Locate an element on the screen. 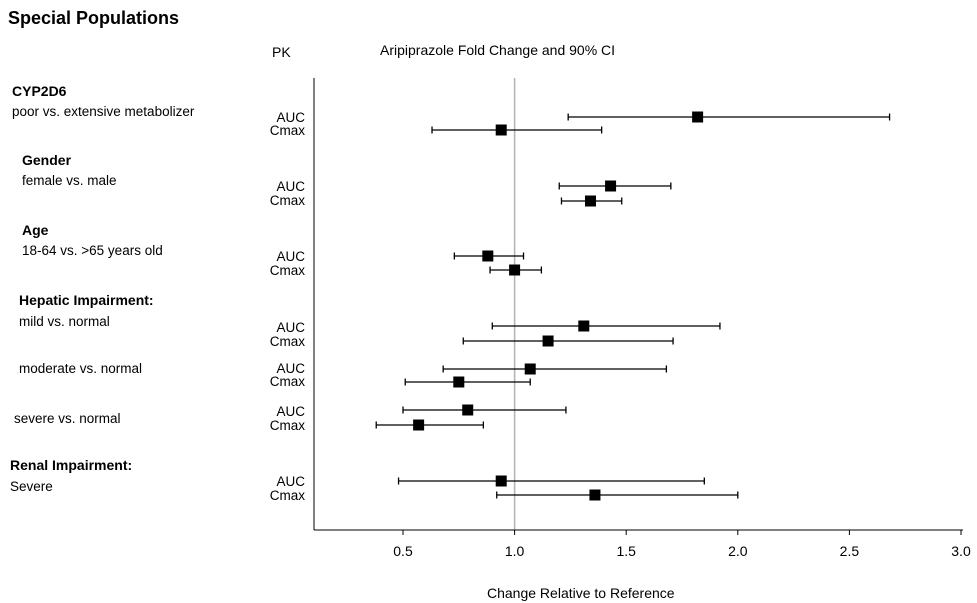 This screenshot has height=603, width=977. group-sub-gender: female vs. male is located at coordinates (69, 180).